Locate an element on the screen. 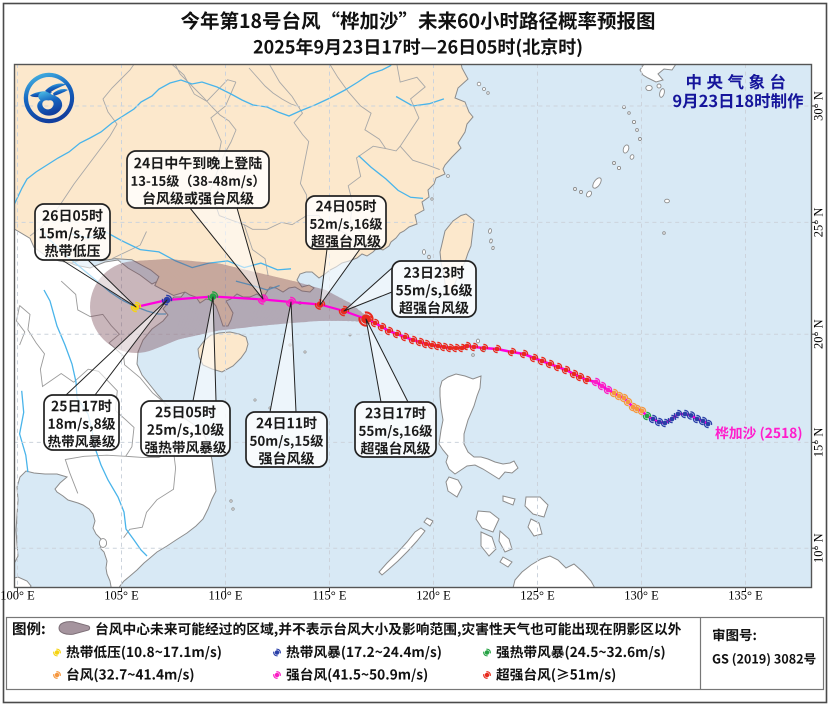  svg-text: 30° N is located at coordinates (819, 106).